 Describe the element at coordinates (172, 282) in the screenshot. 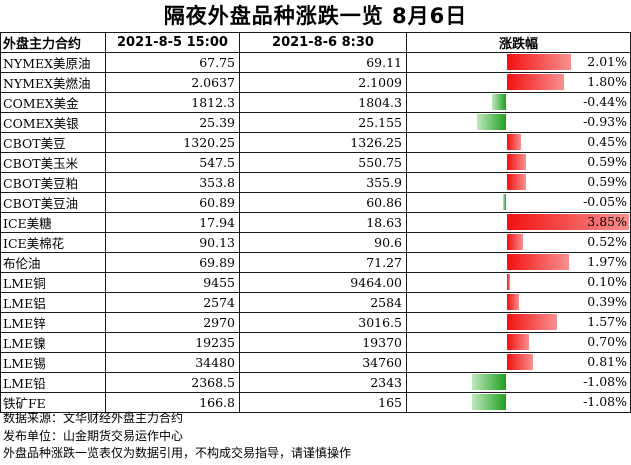

I see `price-date-1: 9455` at that location.